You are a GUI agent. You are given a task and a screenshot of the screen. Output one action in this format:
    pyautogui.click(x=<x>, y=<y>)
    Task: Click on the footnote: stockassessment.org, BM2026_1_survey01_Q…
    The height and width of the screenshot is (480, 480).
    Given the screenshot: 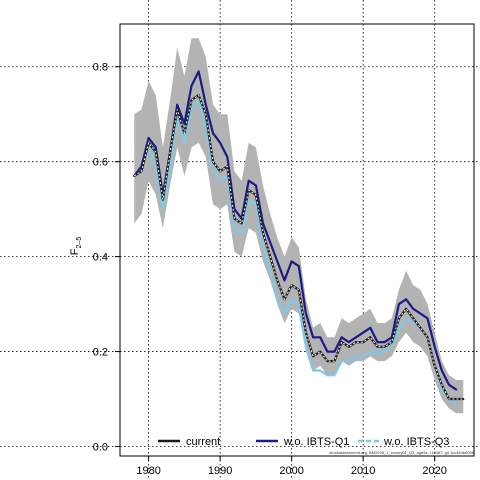 What is the action you would take?
    pyautogui.click(x=402, y=452)
    